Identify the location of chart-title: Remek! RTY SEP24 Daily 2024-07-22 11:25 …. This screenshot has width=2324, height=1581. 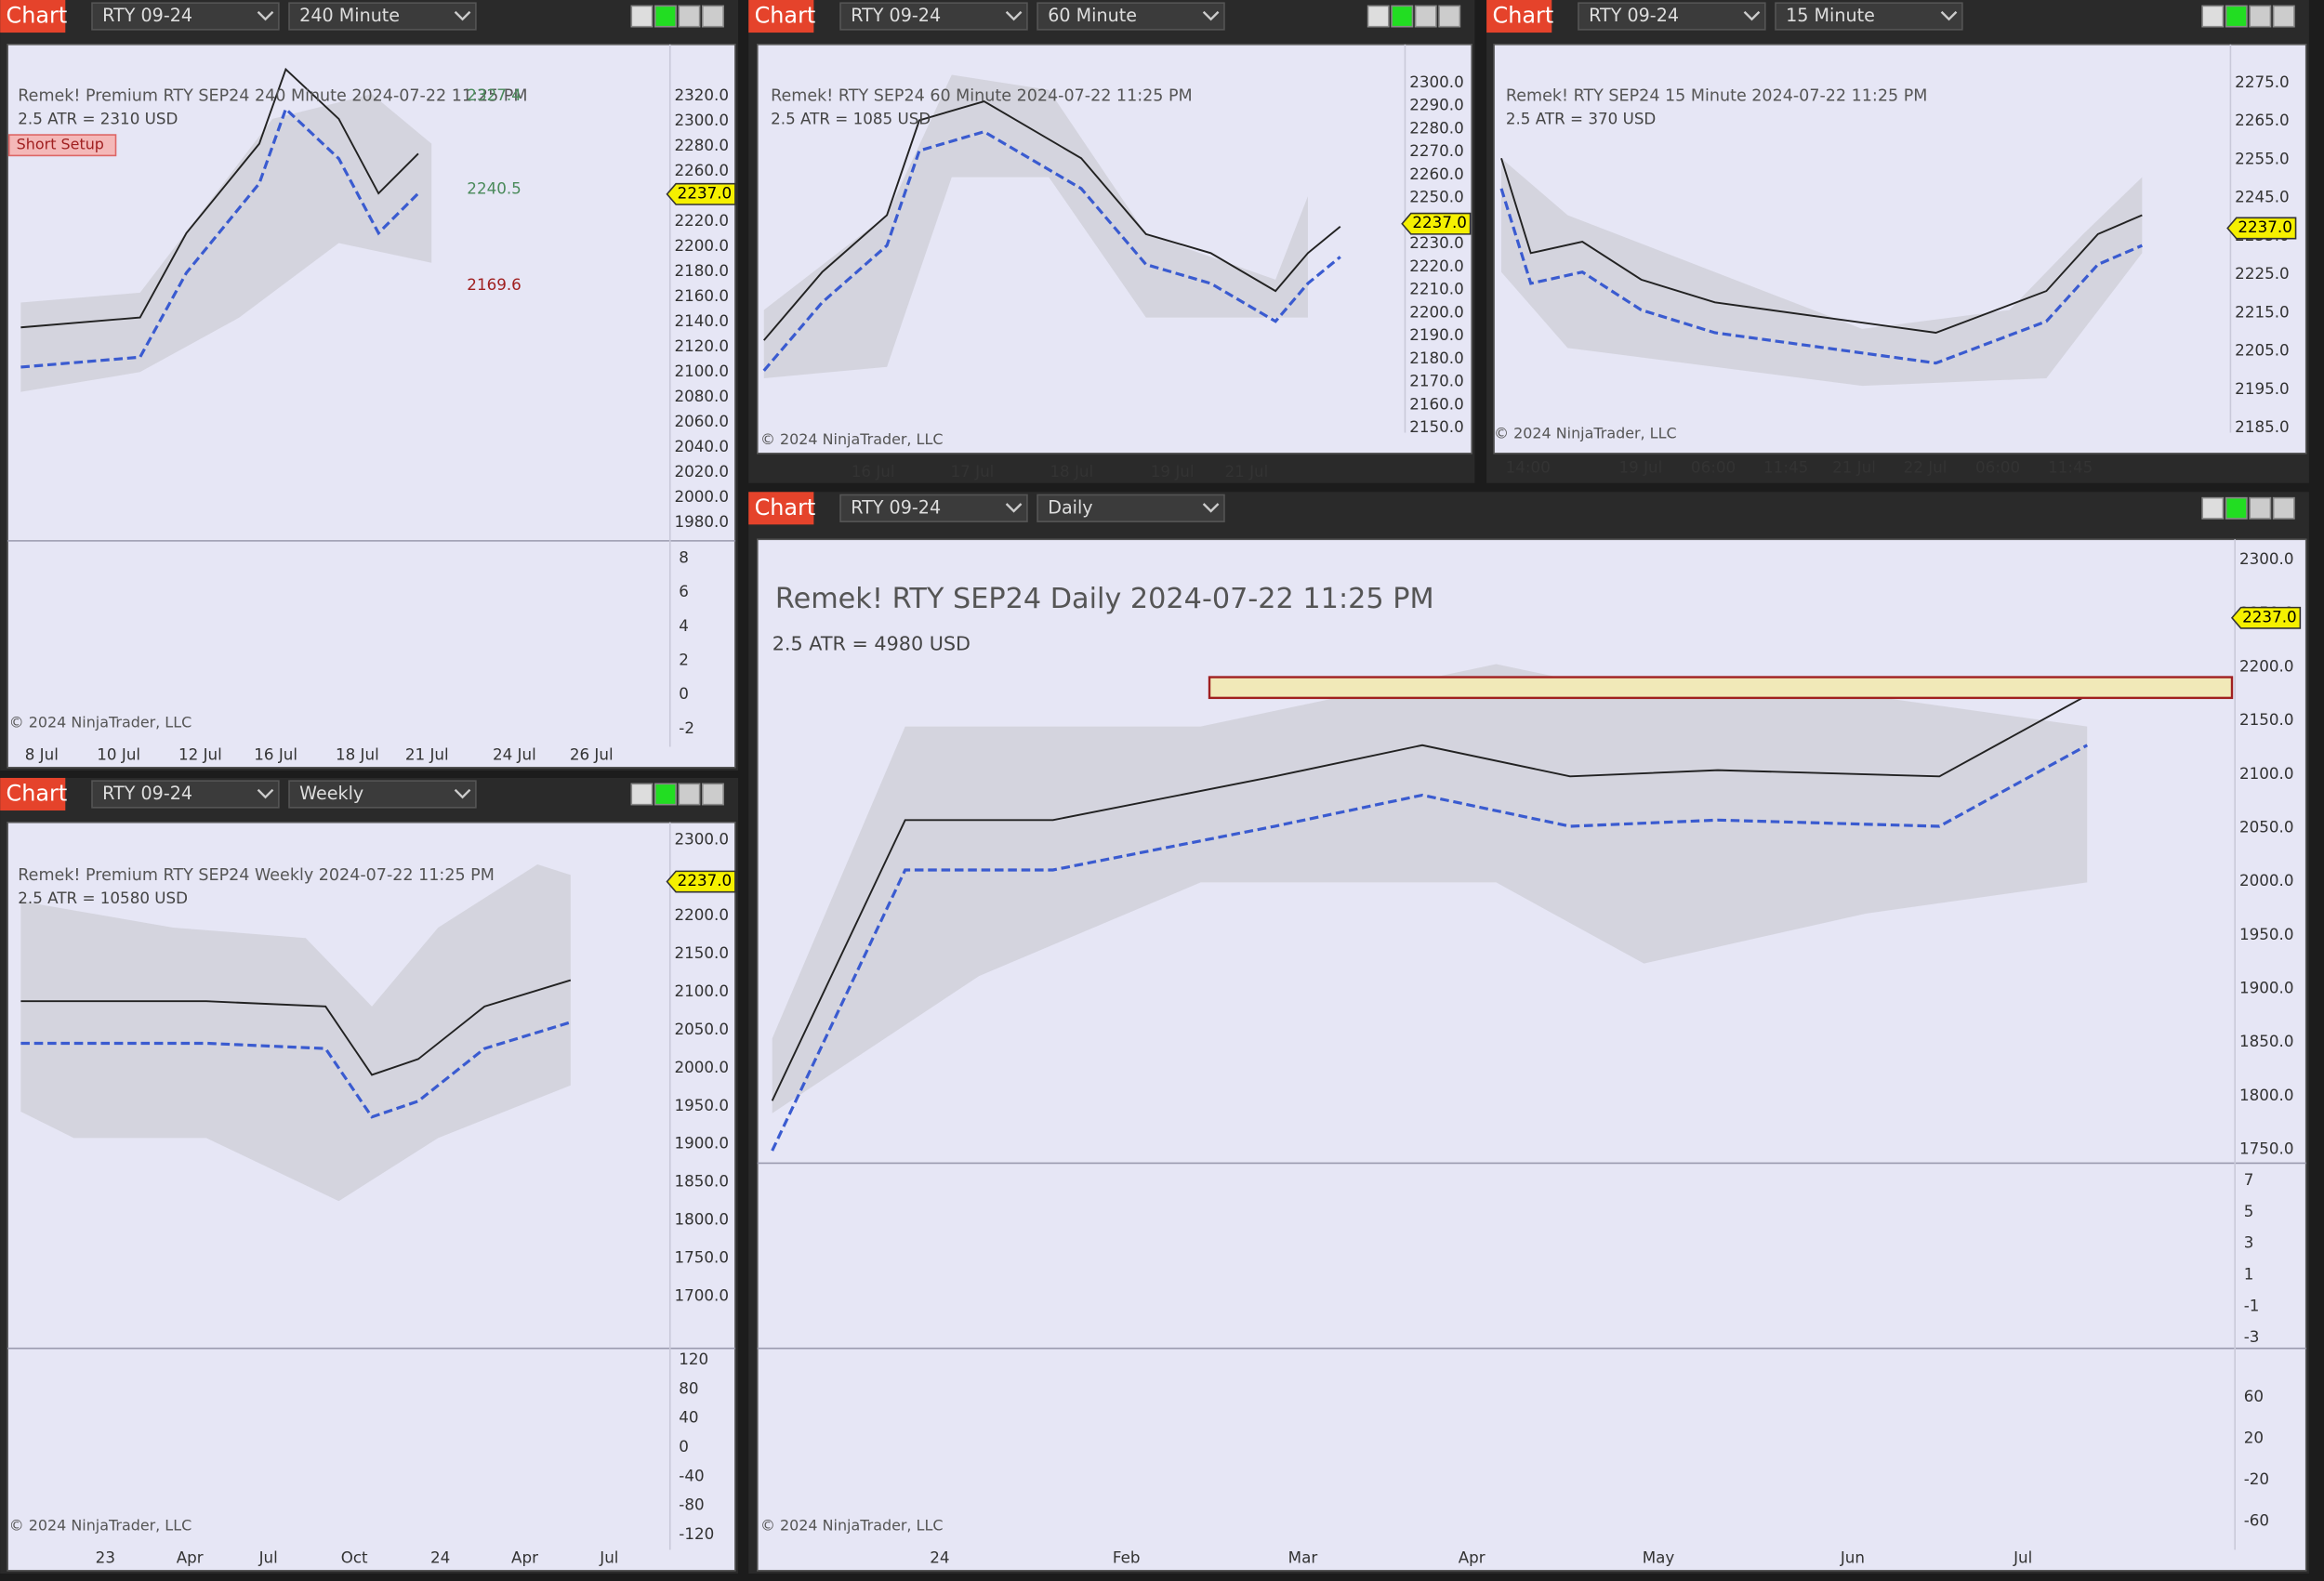
(1104, 599).